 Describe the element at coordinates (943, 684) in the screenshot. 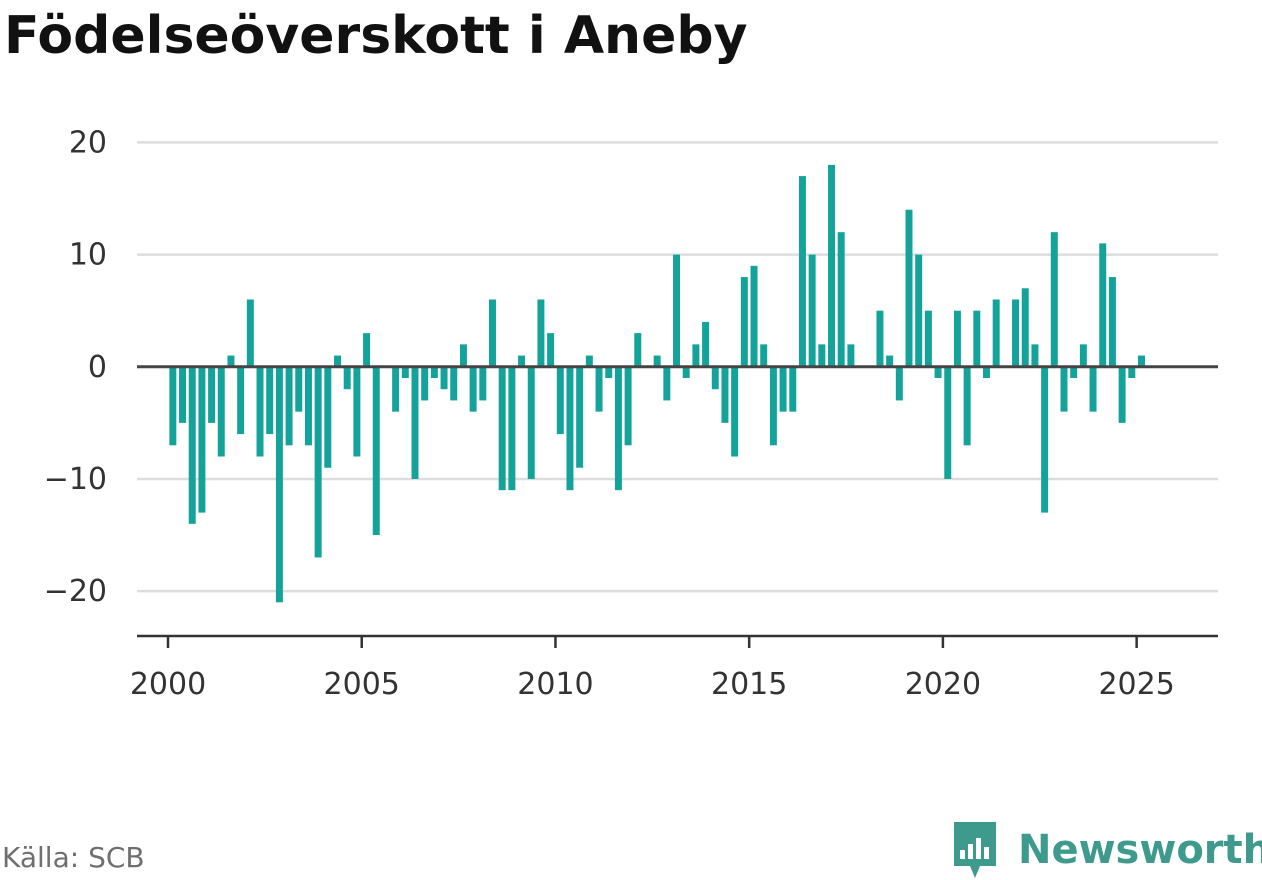

I see `x-tick-label: 2020` at that location.